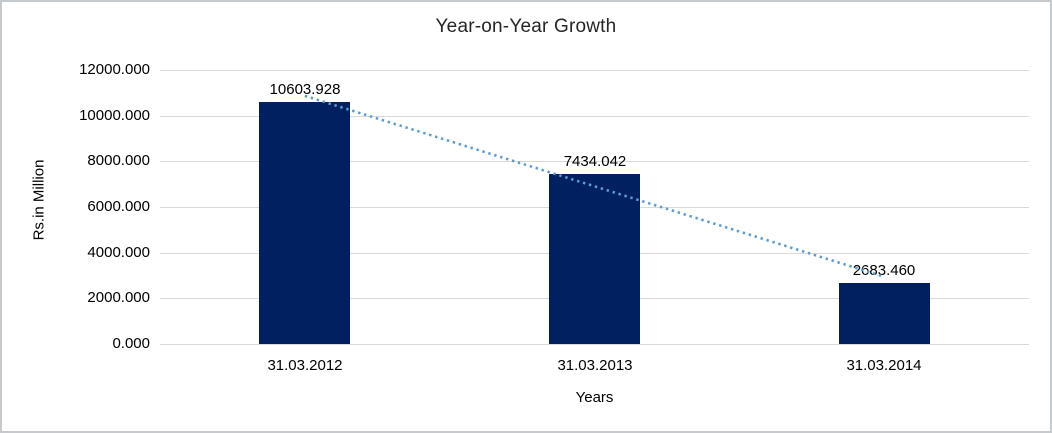  What do you see at coordinates (131, 343) in the screenshot?
I see `y-tick-label: 0.000` at bounding box center [131, 343].